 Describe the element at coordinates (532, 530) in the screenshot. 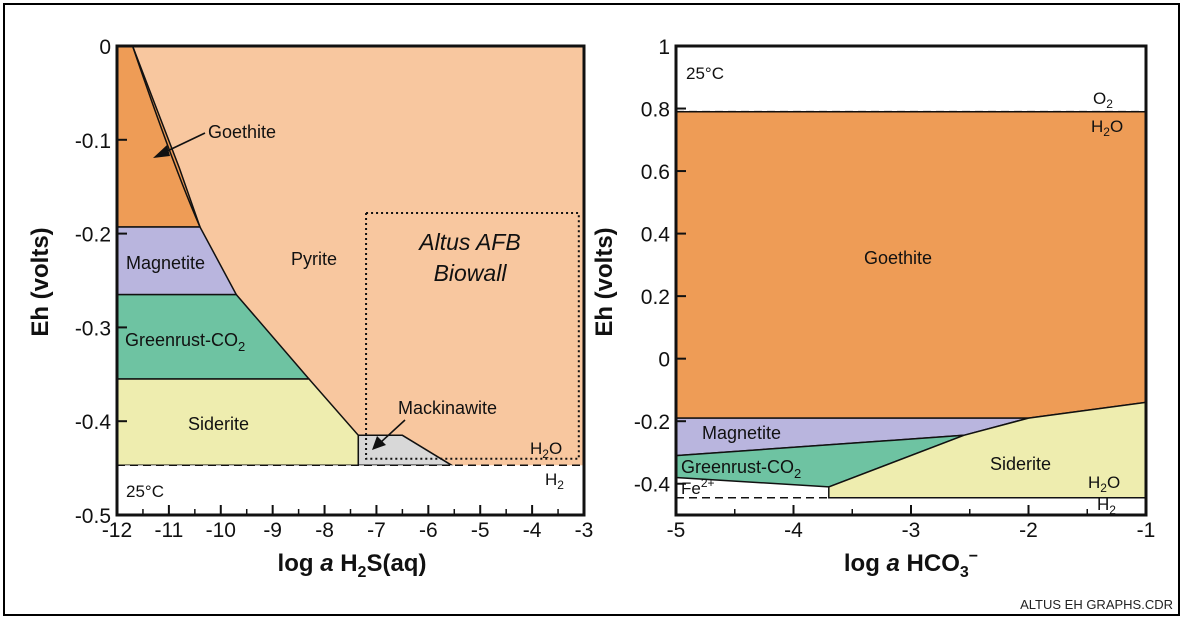

I see `left-x-tick-label: -4` at that location.